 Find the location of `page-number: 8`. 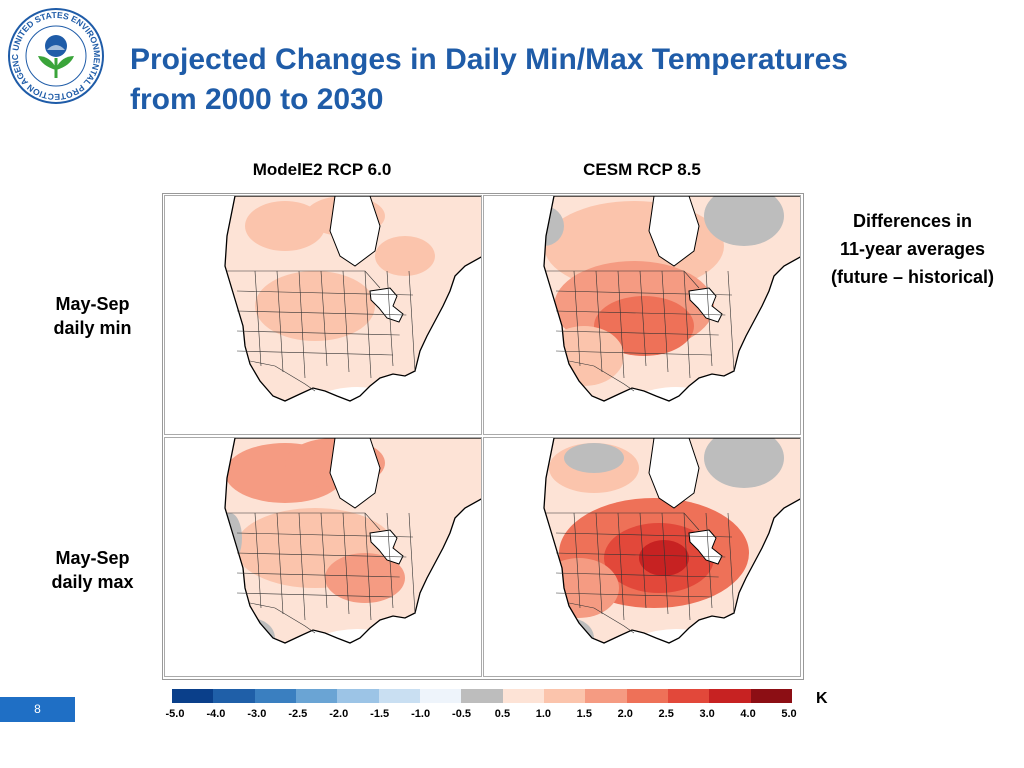

page-number: 8 is located at coordinates (37, 709).